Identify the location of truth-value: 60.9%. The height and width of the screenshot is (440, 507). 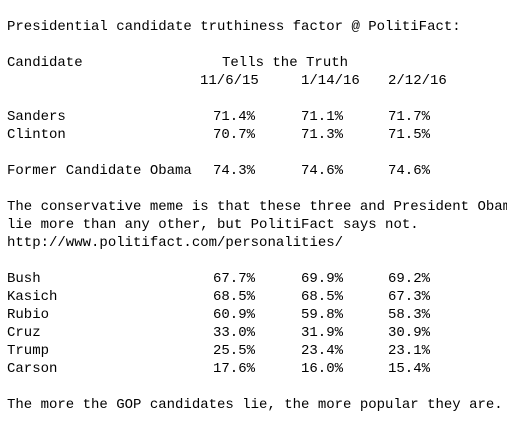
(234, 315).